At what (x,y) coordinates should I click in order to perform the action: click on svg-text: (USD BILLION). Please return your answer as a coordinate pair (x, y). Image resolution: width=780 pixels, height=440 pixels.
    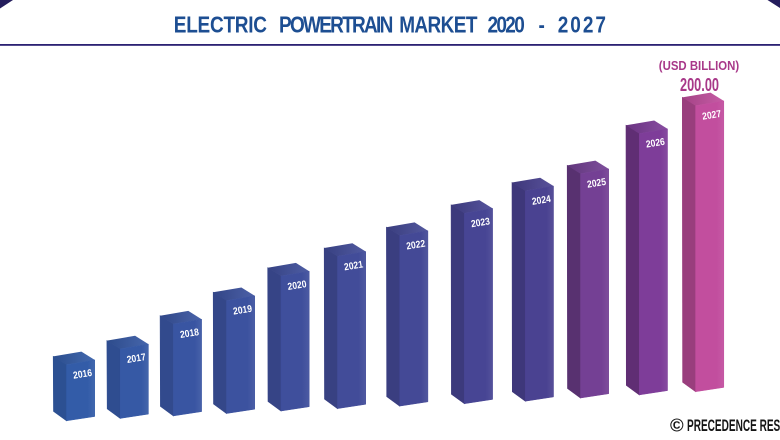
    Looking at the image, I should click on (699, 65).